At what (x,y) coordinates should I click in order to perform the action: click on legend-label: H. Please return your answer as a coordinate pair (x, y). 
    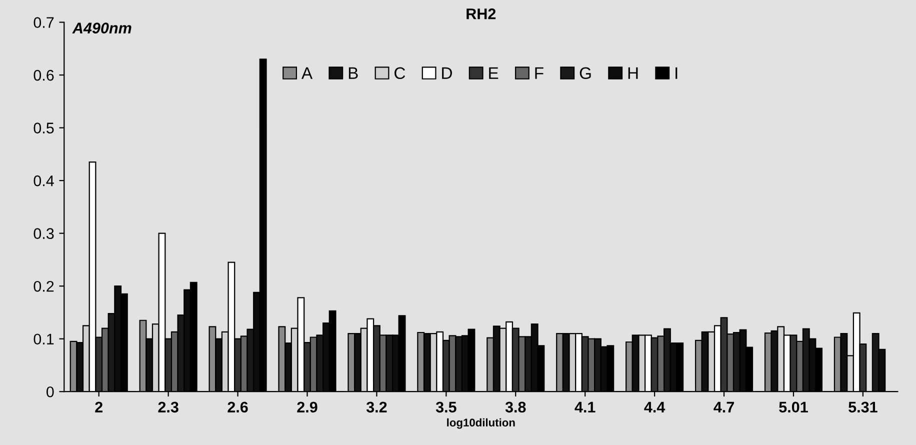
    Looking at the image, I should click on (633, 73).